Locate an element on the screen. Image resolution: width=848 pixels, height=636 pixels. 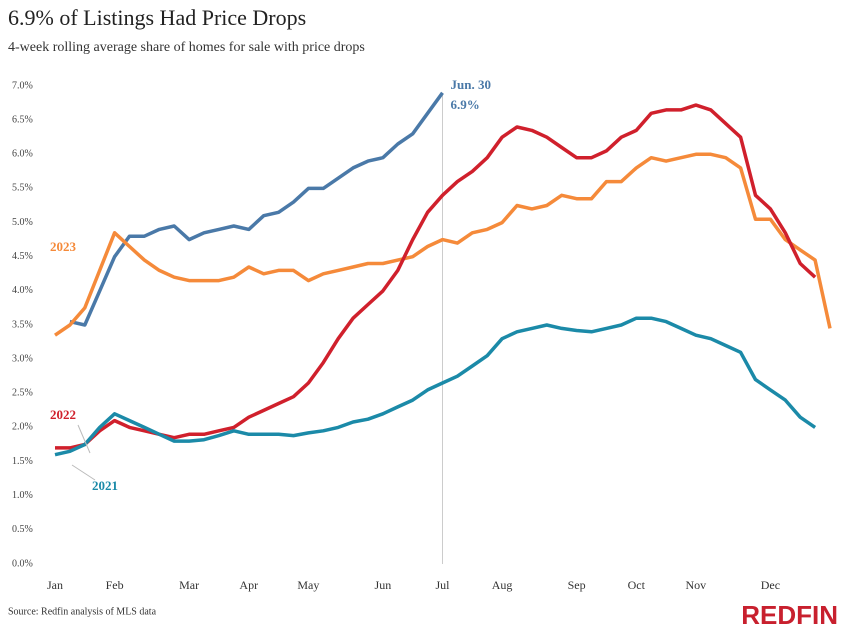
y-tick-label: 3.5% is located at coordinates (22, 324).